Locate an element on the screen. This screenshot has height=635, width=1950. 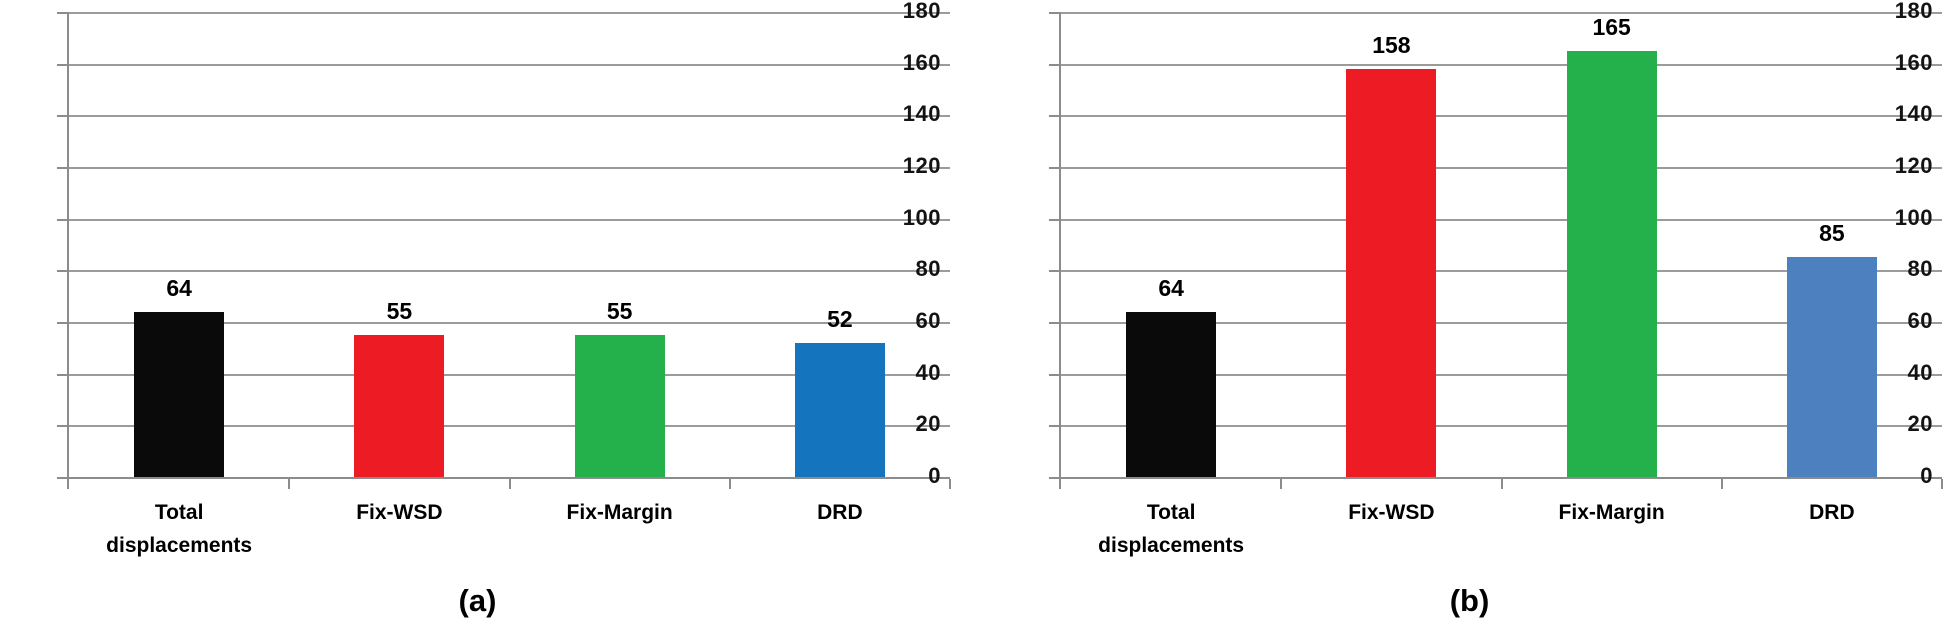
chart-caption: (a) is located at coordinates (477, 600).